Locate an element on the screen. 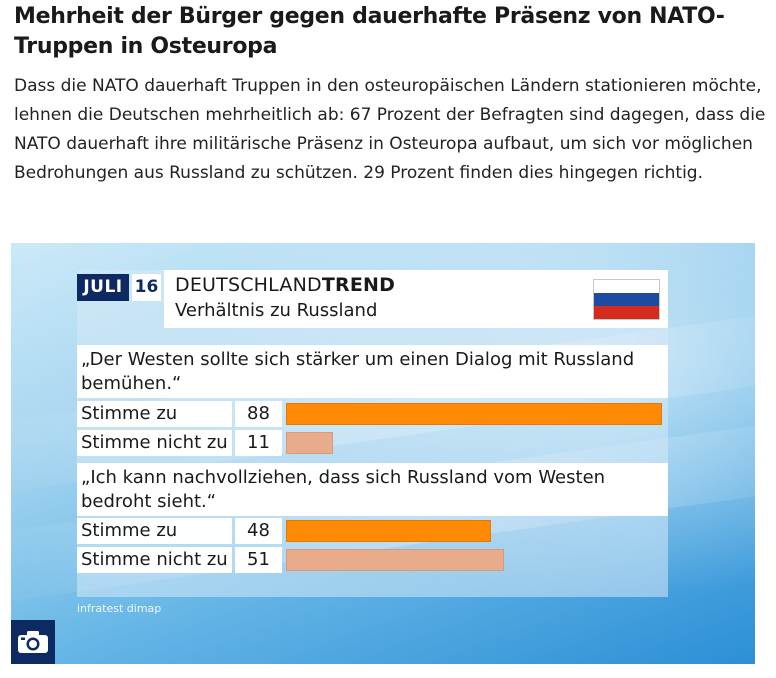 The width and height of the screenshot is (776, 678). russia-flag-icon is located at coordinates (626, 299).